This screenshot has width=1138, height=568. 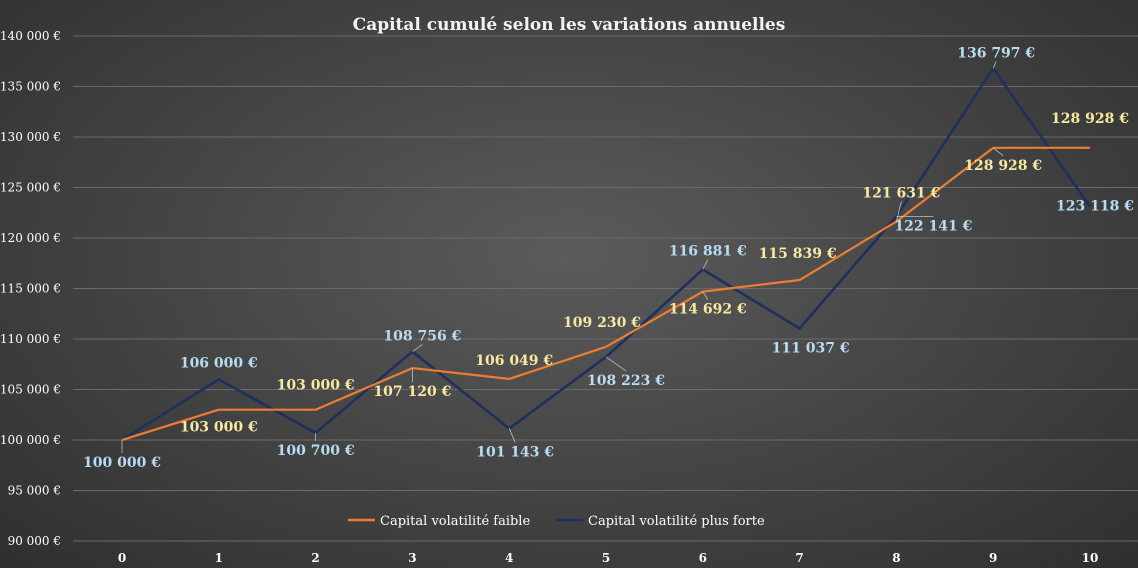 I want to click on x-axis-ticks: 0 1 2 3 4 5 6 7 8 9 10, so click(x=608, y=558).